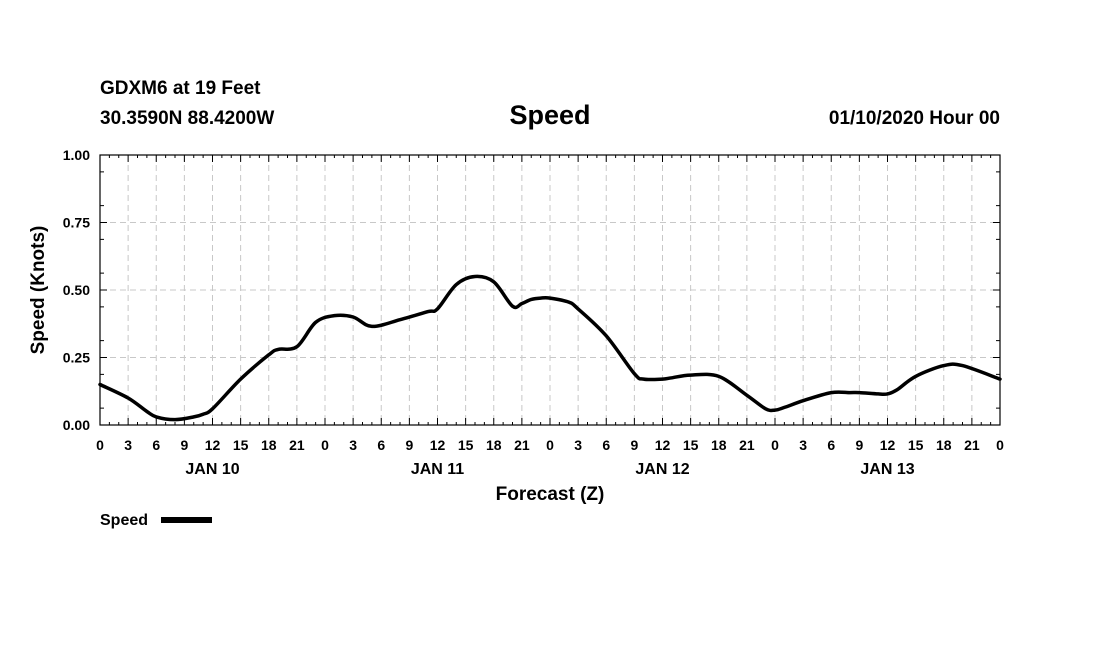  I want to click on y-tick-label: 0.75, so click(76, 223).